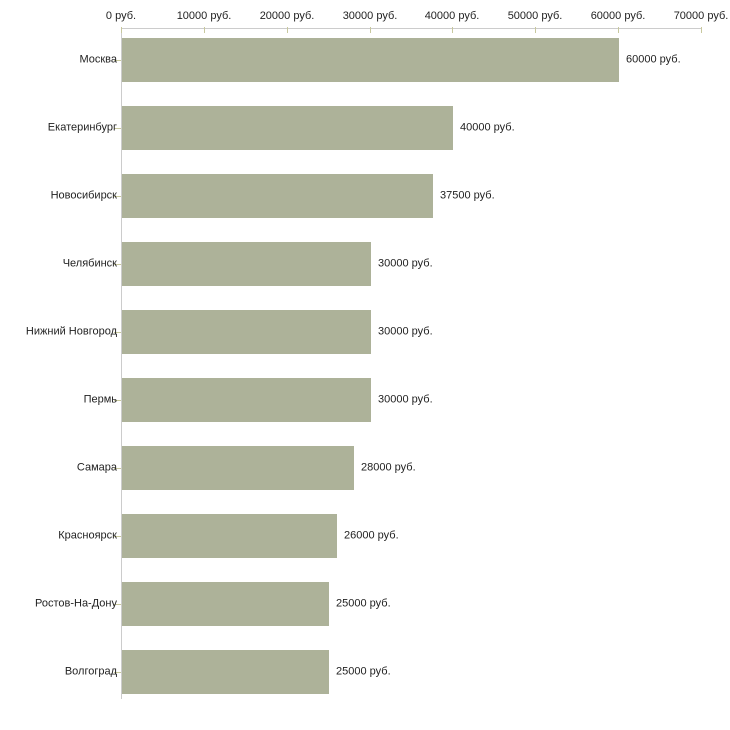 Image resolution: width=730 pixels, height=730 pixels. Describe the element at coordinates (467, 195) in the screenshot. I see `value-label: 37500 руб.` at that location.